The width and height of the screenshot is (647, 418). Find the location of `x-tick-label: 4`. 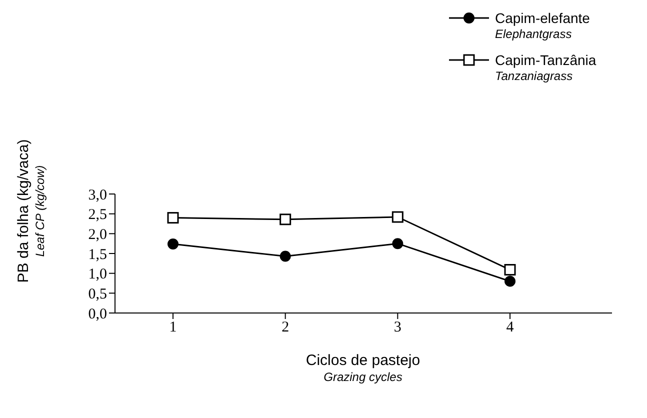

x-tick-label: 4 is located at coordinates (510, 328).